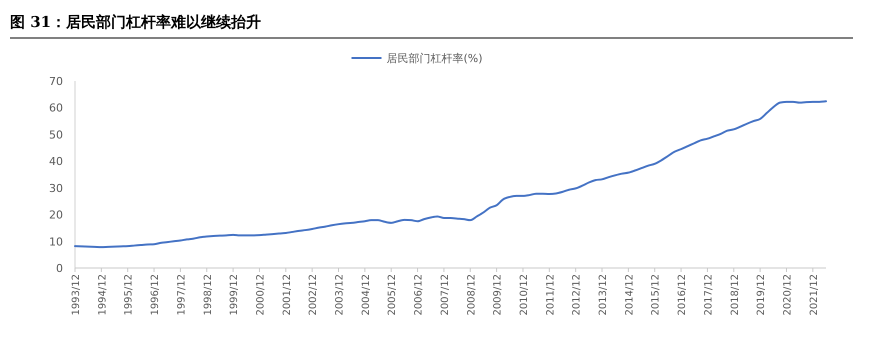 The width and height of the screenshot is (873, 342). Describe the element at coordinates (182, 295) in the screenshot. I see `x-tick-label: 1997/12` at that location.